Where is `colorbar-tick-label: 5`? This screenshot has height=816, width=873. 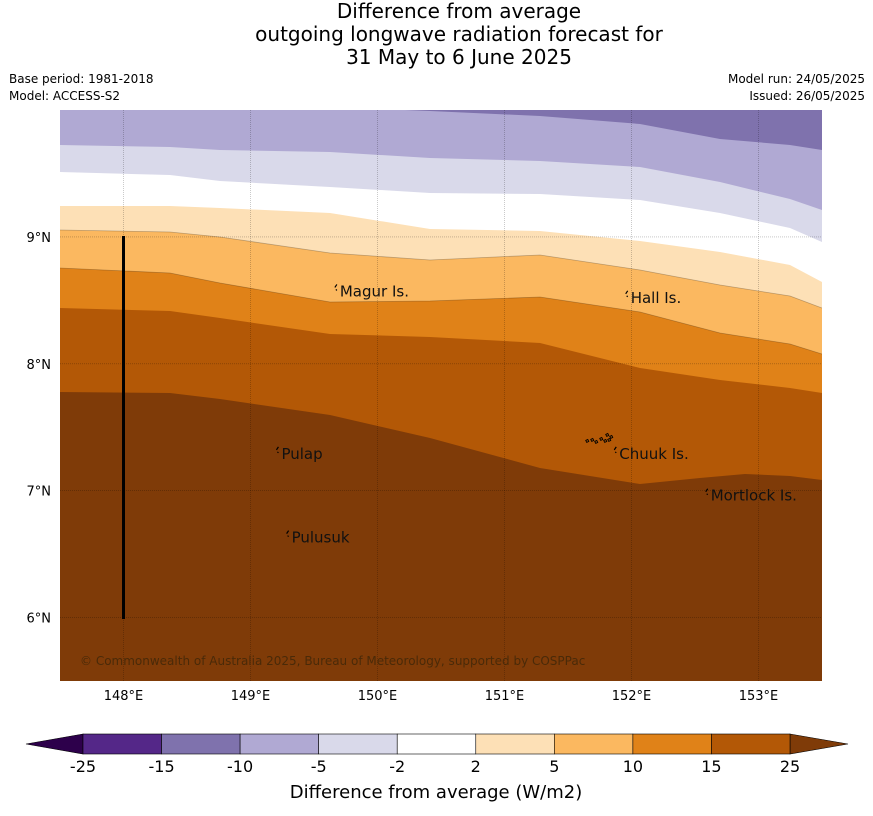 colorbar-tick-label: 5 is located at coordinates (554, 766).